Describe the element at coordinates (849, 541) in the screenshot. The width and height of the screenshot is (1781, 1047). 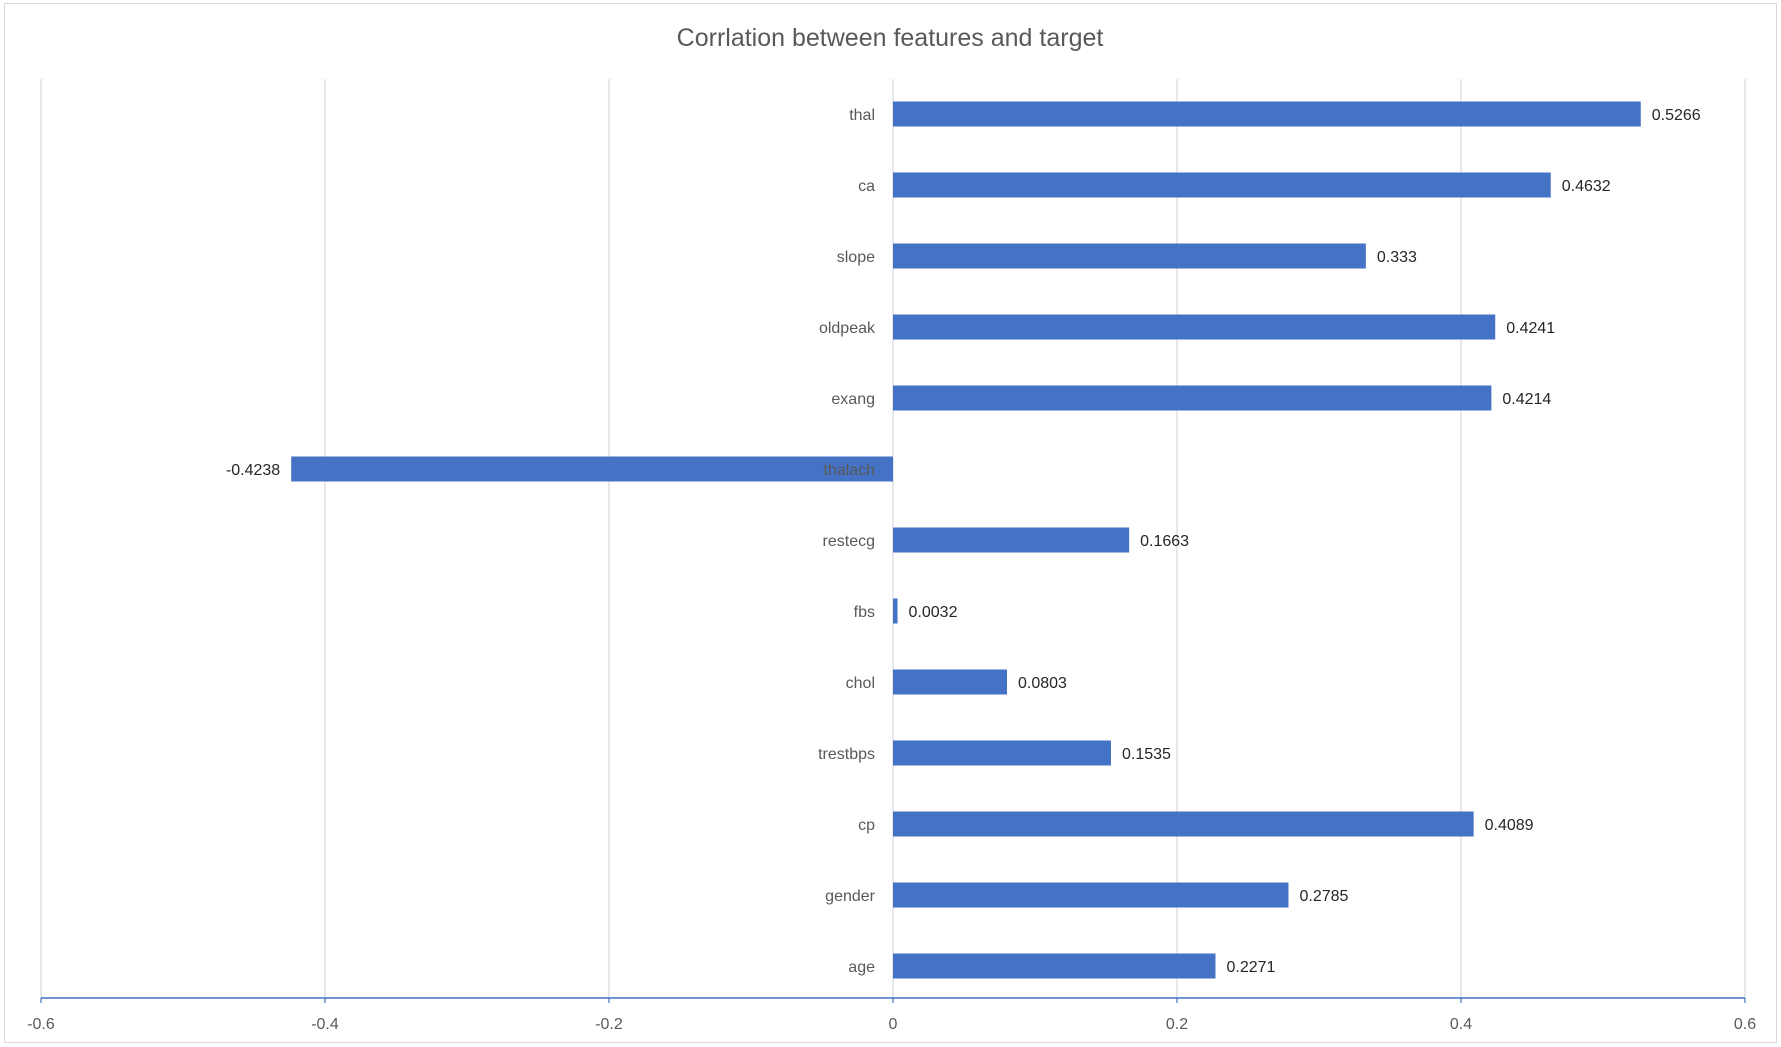
I see `category-label-restecg: restecg` at that location.